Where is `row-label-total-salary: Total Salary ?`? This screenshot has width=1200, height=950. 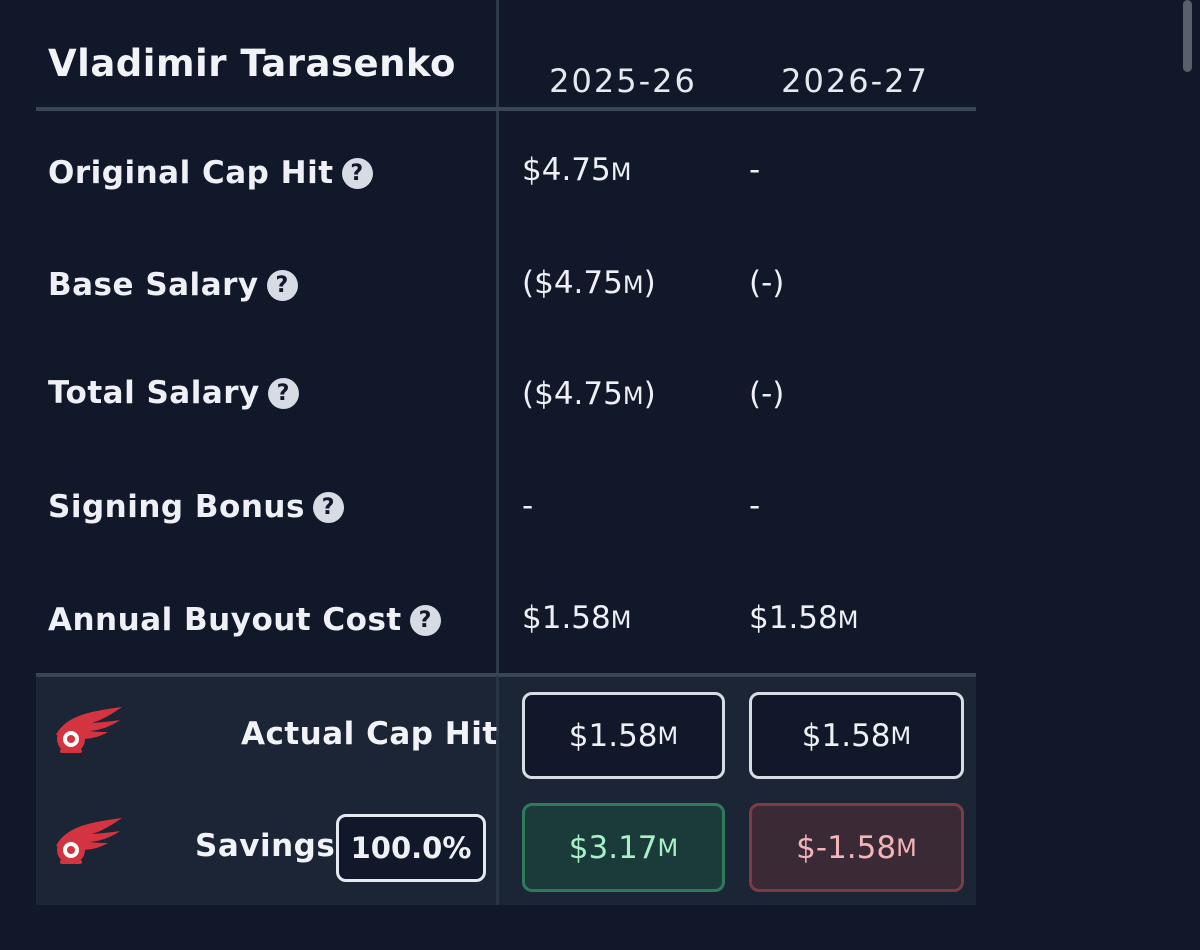
row-label-total-salary: Total Salary ? is located at coordinates (173, 393).